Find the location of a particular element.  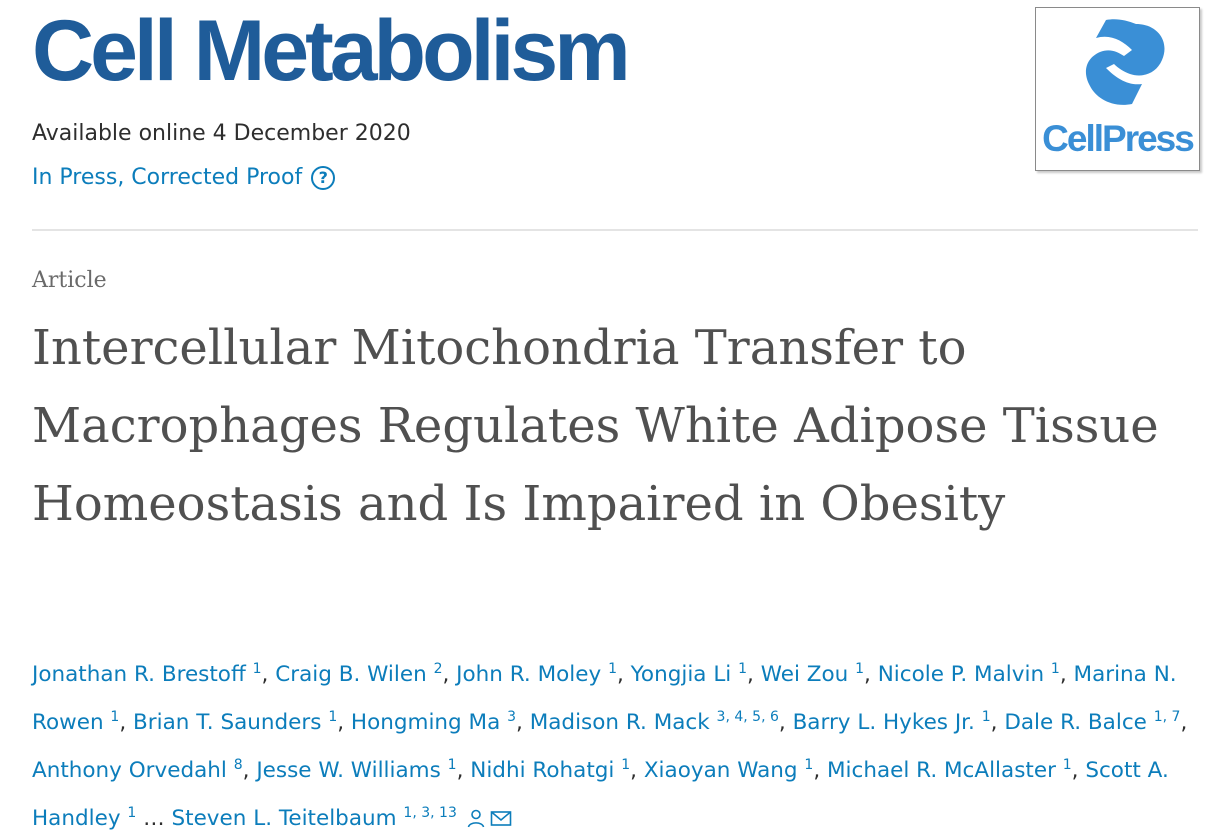

author-name: Jesse W. Williams is located at coordinates (348, 770).